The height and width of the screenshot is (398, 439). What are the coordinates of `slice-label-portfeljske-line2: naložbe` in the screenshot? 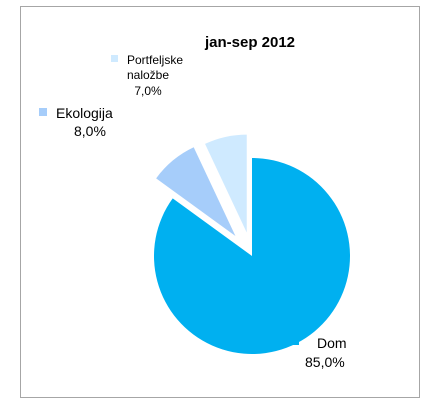 It's located at (148, 75).